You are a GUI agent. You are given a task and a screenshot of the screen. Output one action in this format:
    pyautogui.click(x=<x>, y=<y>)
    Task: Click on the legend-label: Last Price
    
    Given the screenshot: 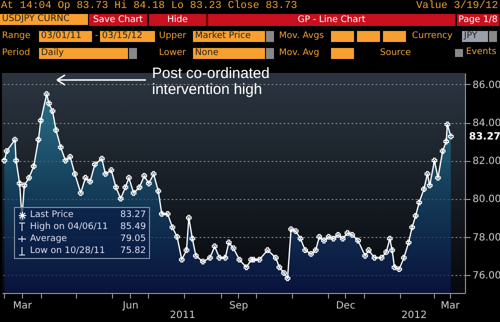 What is the action you would take?
    pyautogui.click(x=52, y=215)
    